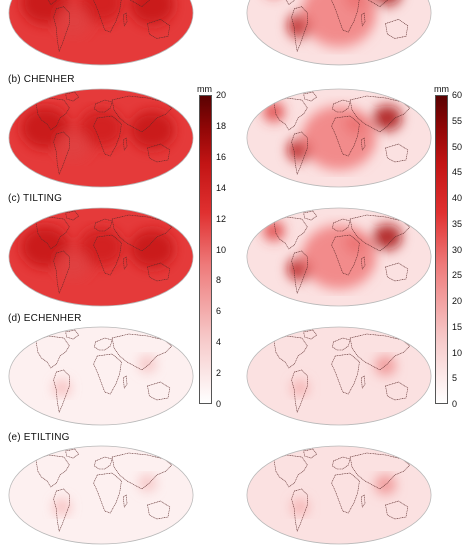  What do you see at coordinates (221, 125) in the screenshot?
I see `colorbar-tick: 18` at bounding box center [221, 125].